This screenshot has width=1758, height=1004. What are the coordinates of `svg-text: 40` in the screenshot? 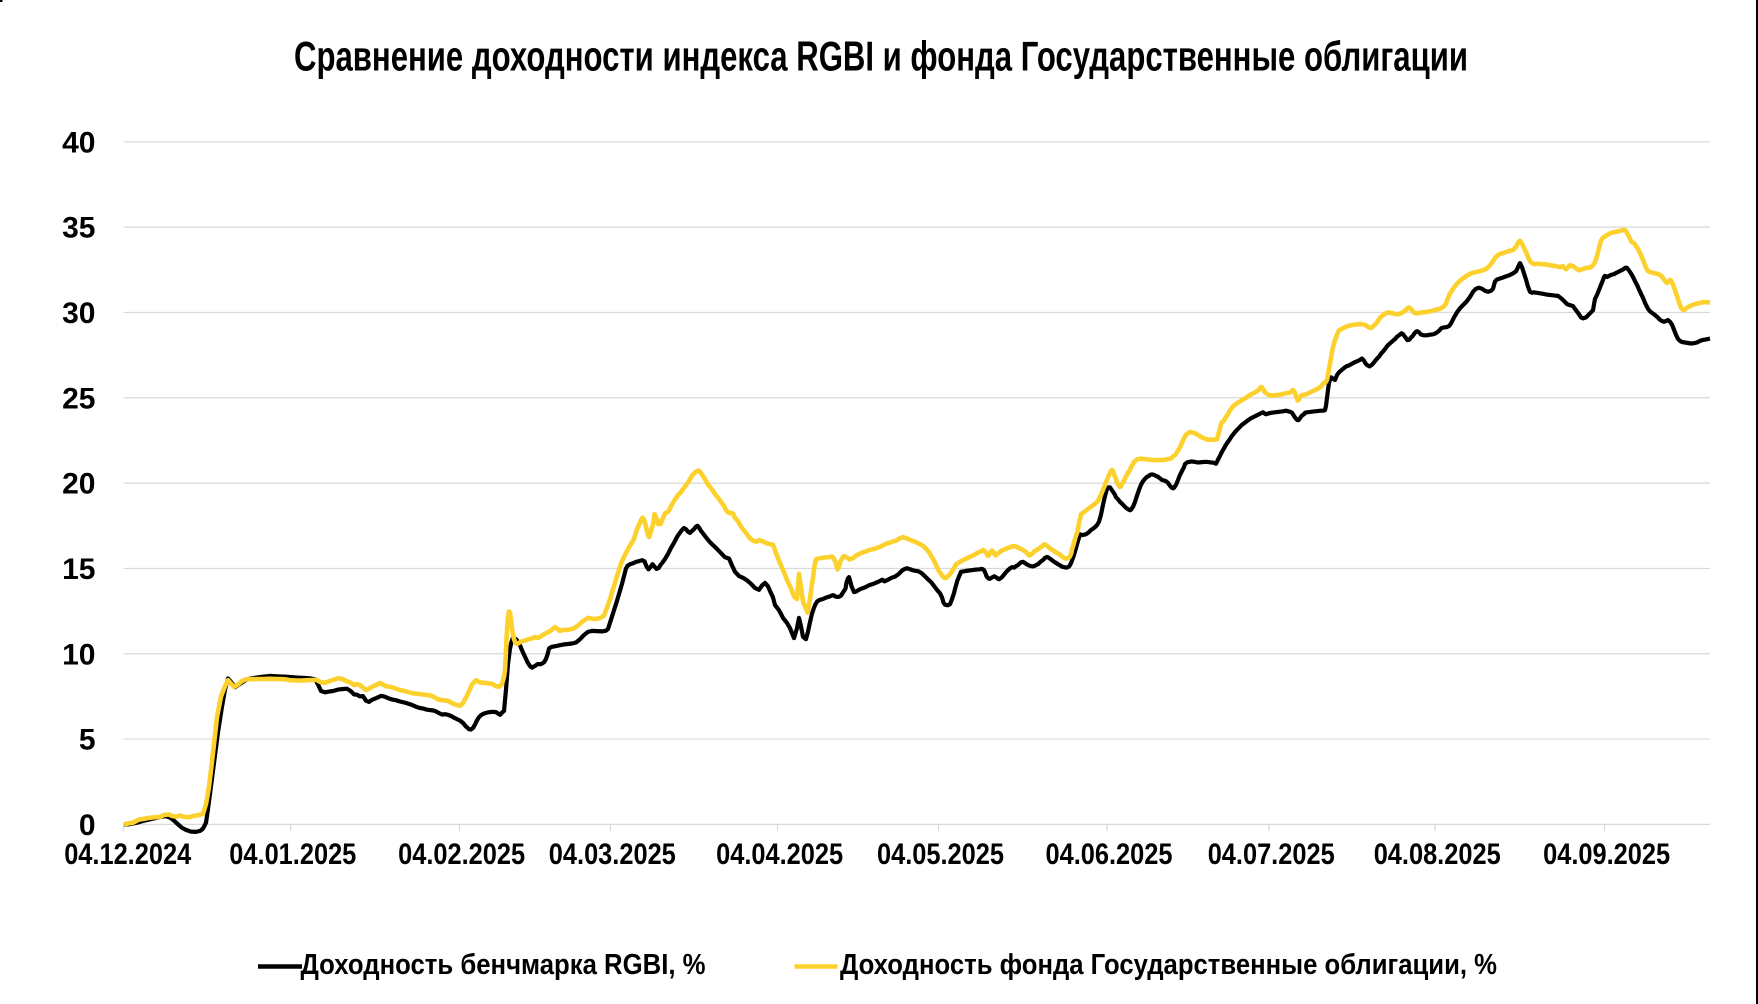 It's located at (78, 142).